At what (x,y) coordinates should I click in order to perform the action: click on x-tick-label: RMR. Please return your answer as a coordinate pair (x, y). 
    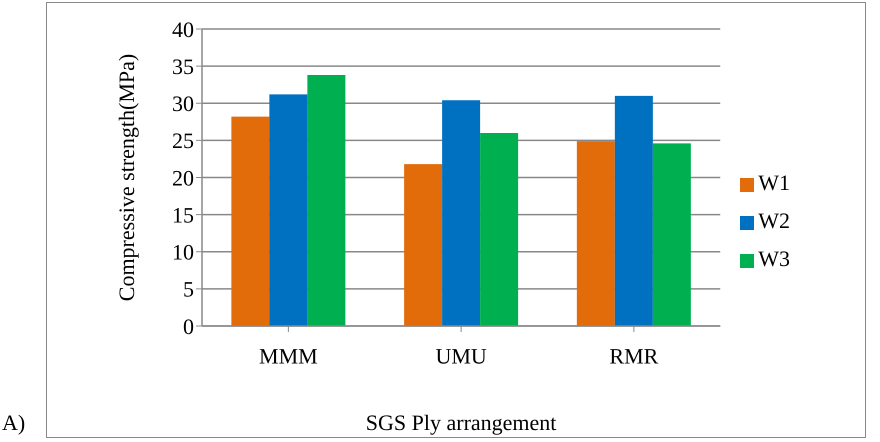
    Looking at the image, I should click on (634, 356).